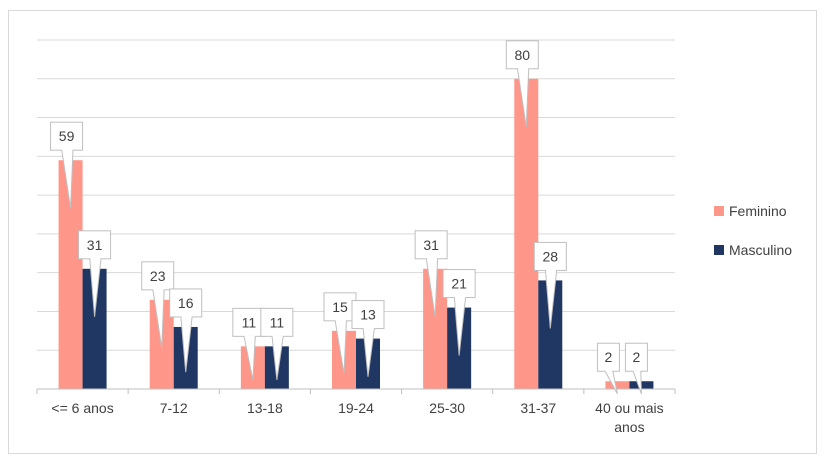  I want to click on x-tick-label: 7-12, so click(174, 408).